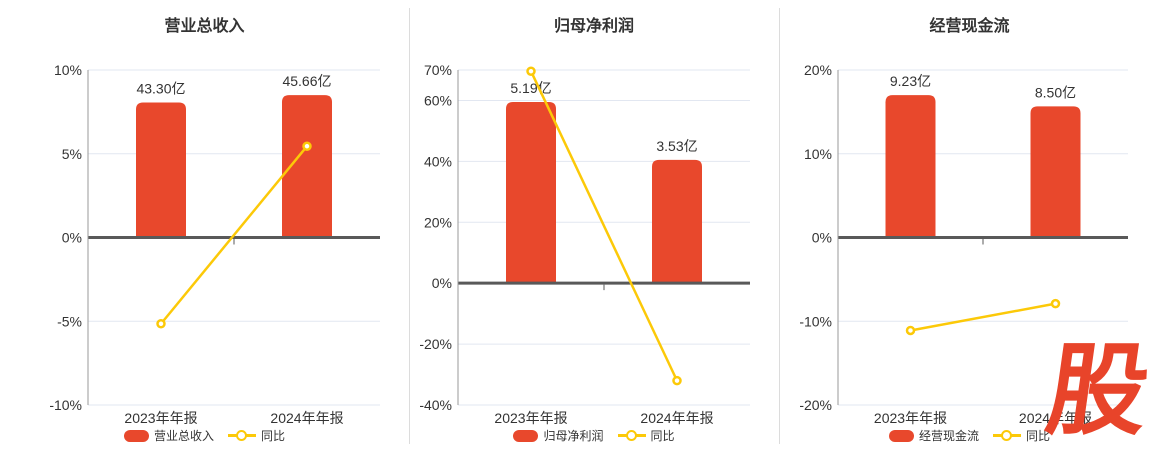  What do you see at coordinates (1055, 92) in the screenshot?
I see `bar-value-label: 8.50亿` at bounding box center [1055, 92].